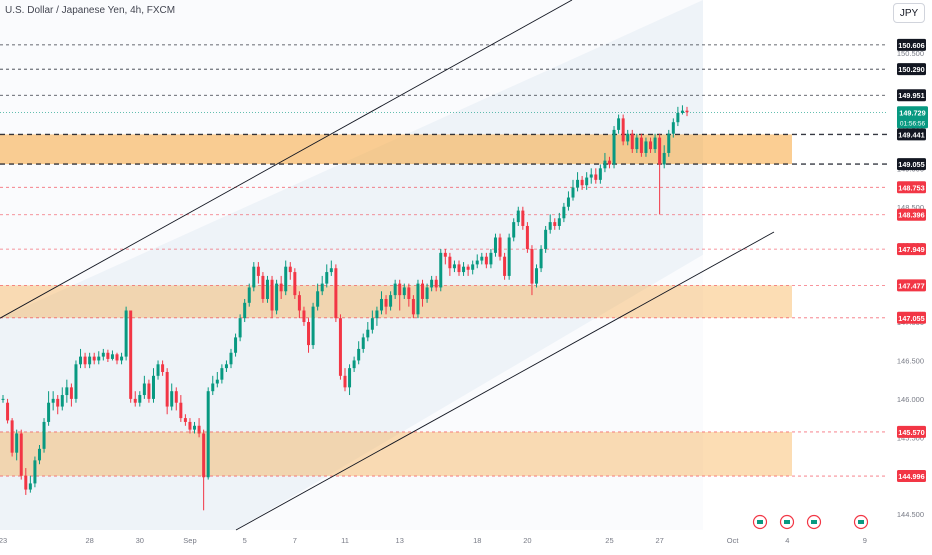 The image size is (932, 555). Describe the element at coordinates (911, 95) in the screenshot. I see `level-price-label: 149.951` at that location.